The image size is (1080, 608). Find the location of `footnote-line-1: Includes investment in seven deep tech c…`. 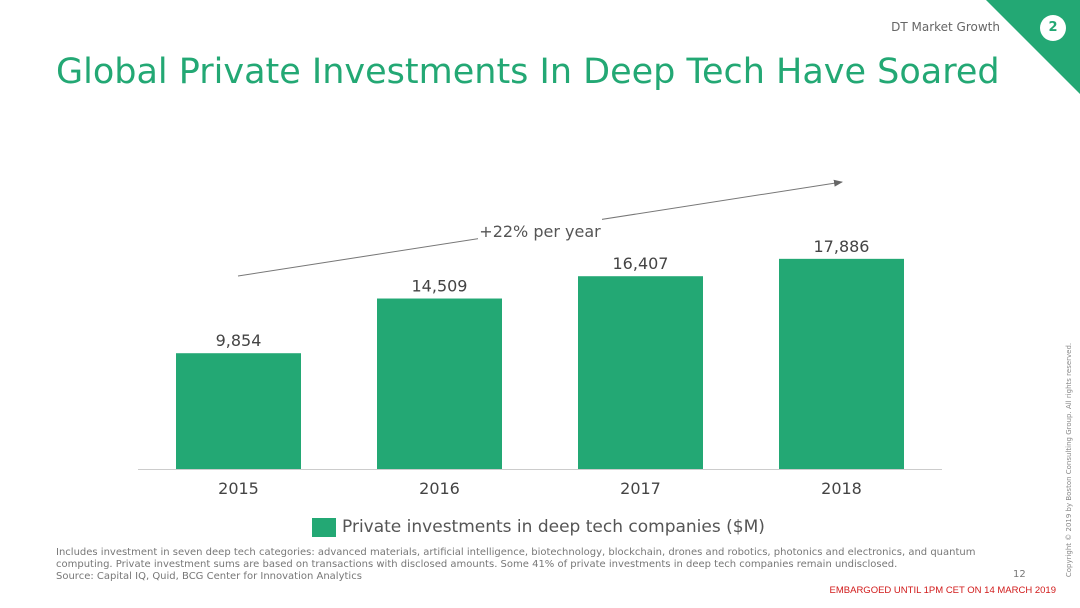

footnote-line-1: Includes investment in seven deep tech c… is located at coordinates (516, 552).